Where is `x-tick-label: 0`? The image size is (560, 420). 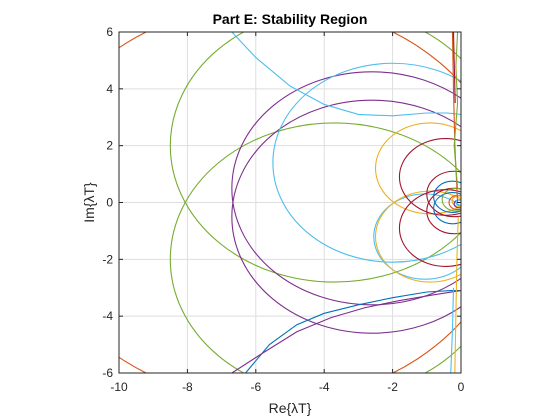 x-tick-label: 0 is located at coordinates (461, 387).